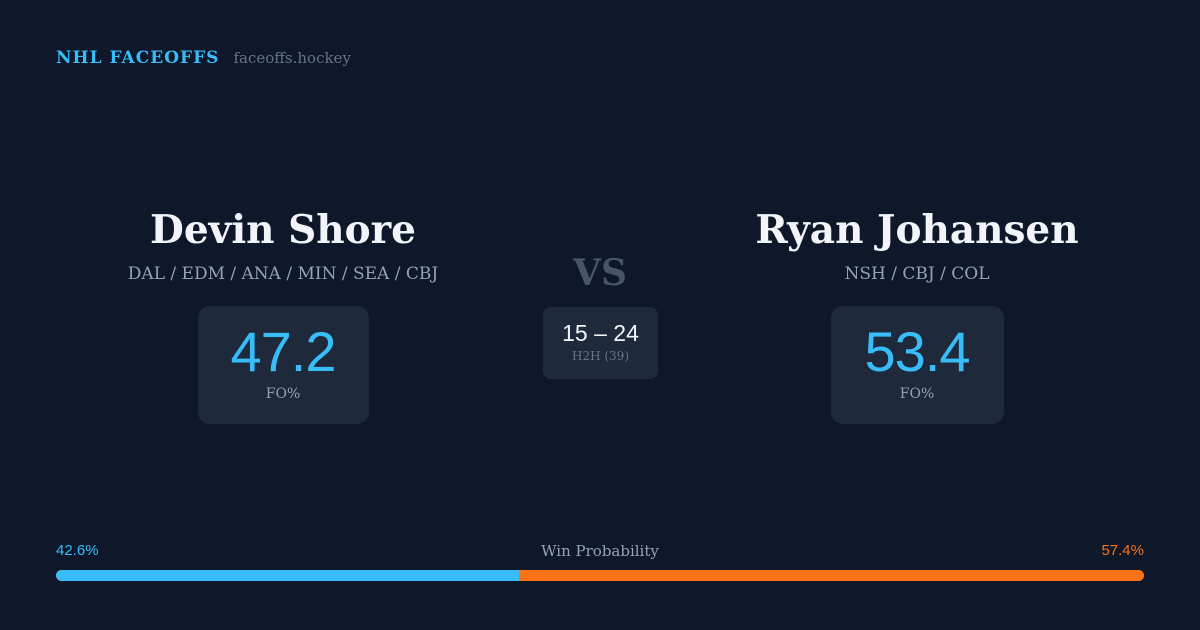 The width and height of the screenshot is (1200, 630). What do you see at coordinates (292, 58) in the screenshot?
I see `brand-domain: faceoffs.hockey` at bounding box center [292, 58].